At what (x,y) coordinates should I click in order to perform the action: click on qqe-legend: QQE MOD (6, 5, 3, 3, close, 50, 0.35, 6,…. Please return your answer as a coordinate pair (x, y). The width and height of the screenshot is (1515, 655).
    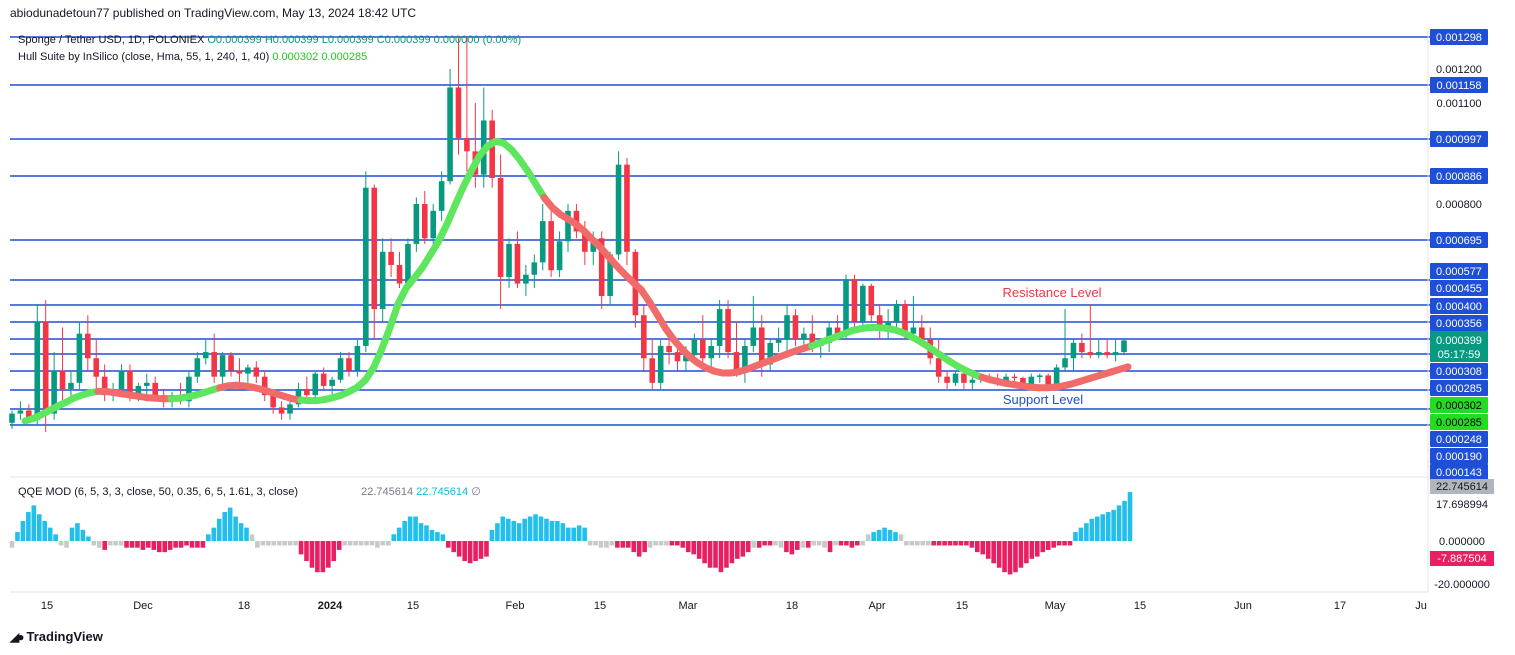
    Looking at the image, I should click on (249, 491).